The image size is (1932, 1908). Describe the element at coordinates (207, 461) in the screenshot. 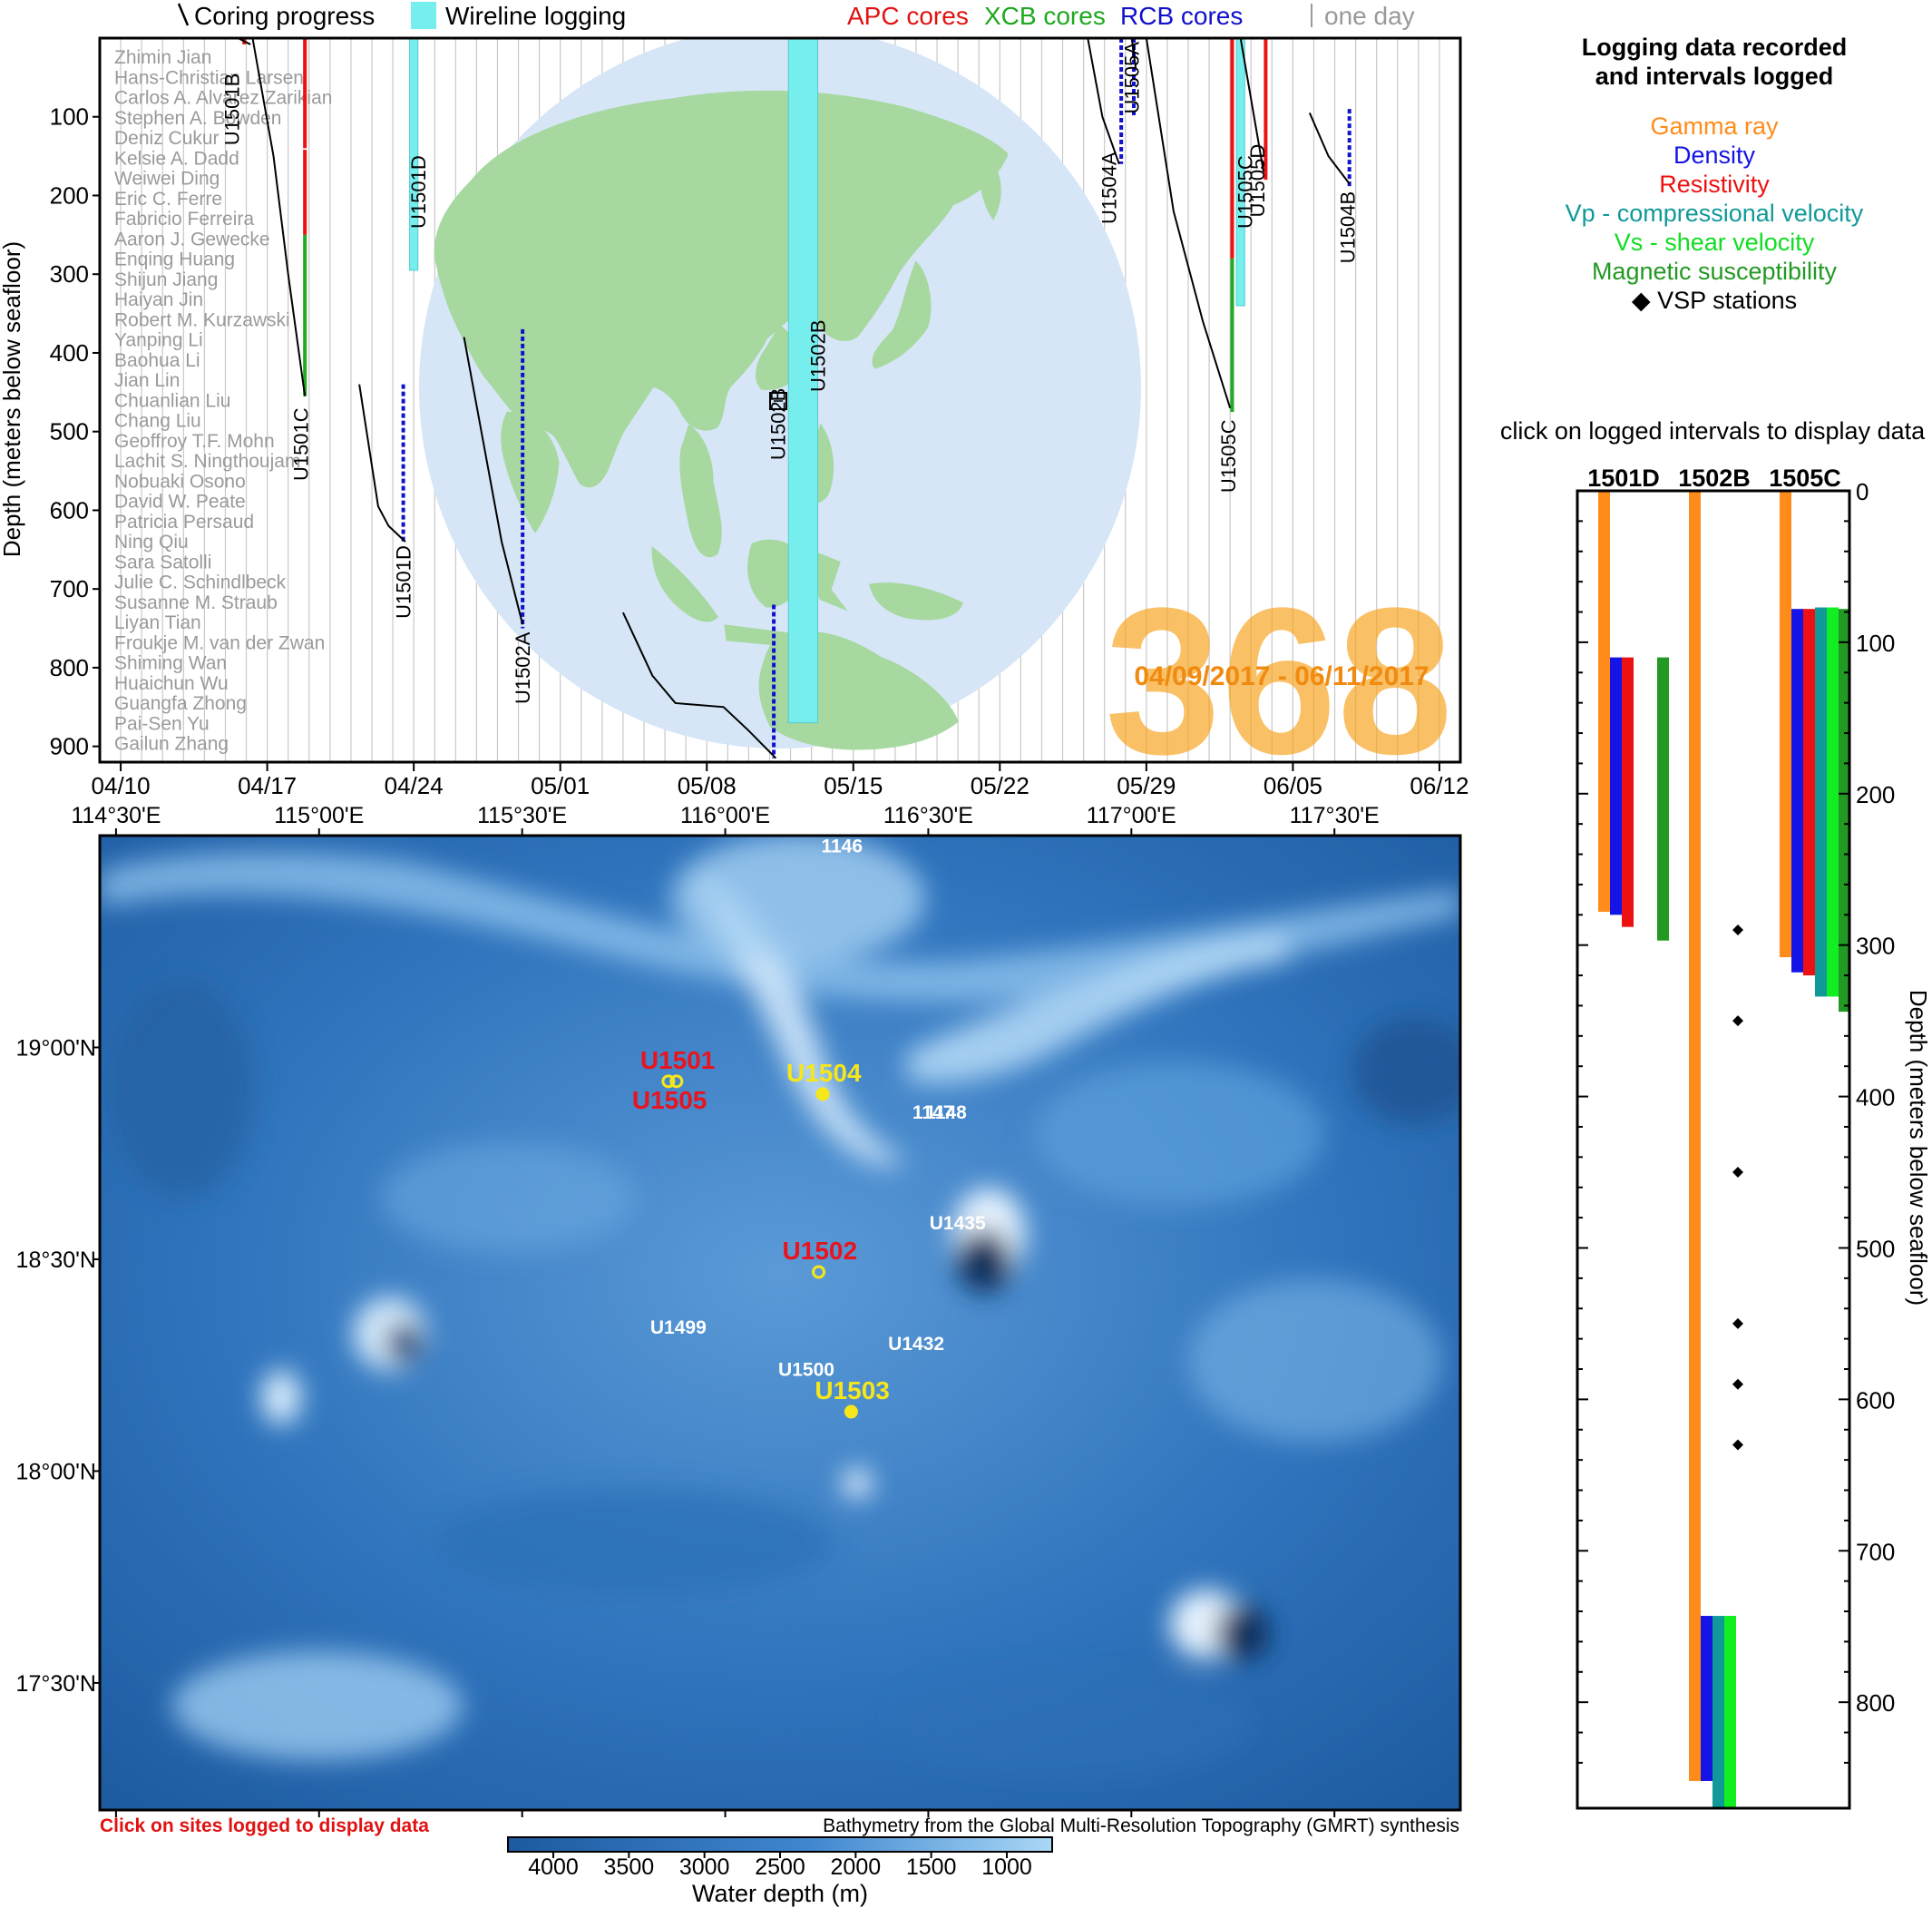

I see `scientist-name: Lachit S. Ningthoujam` at that location.